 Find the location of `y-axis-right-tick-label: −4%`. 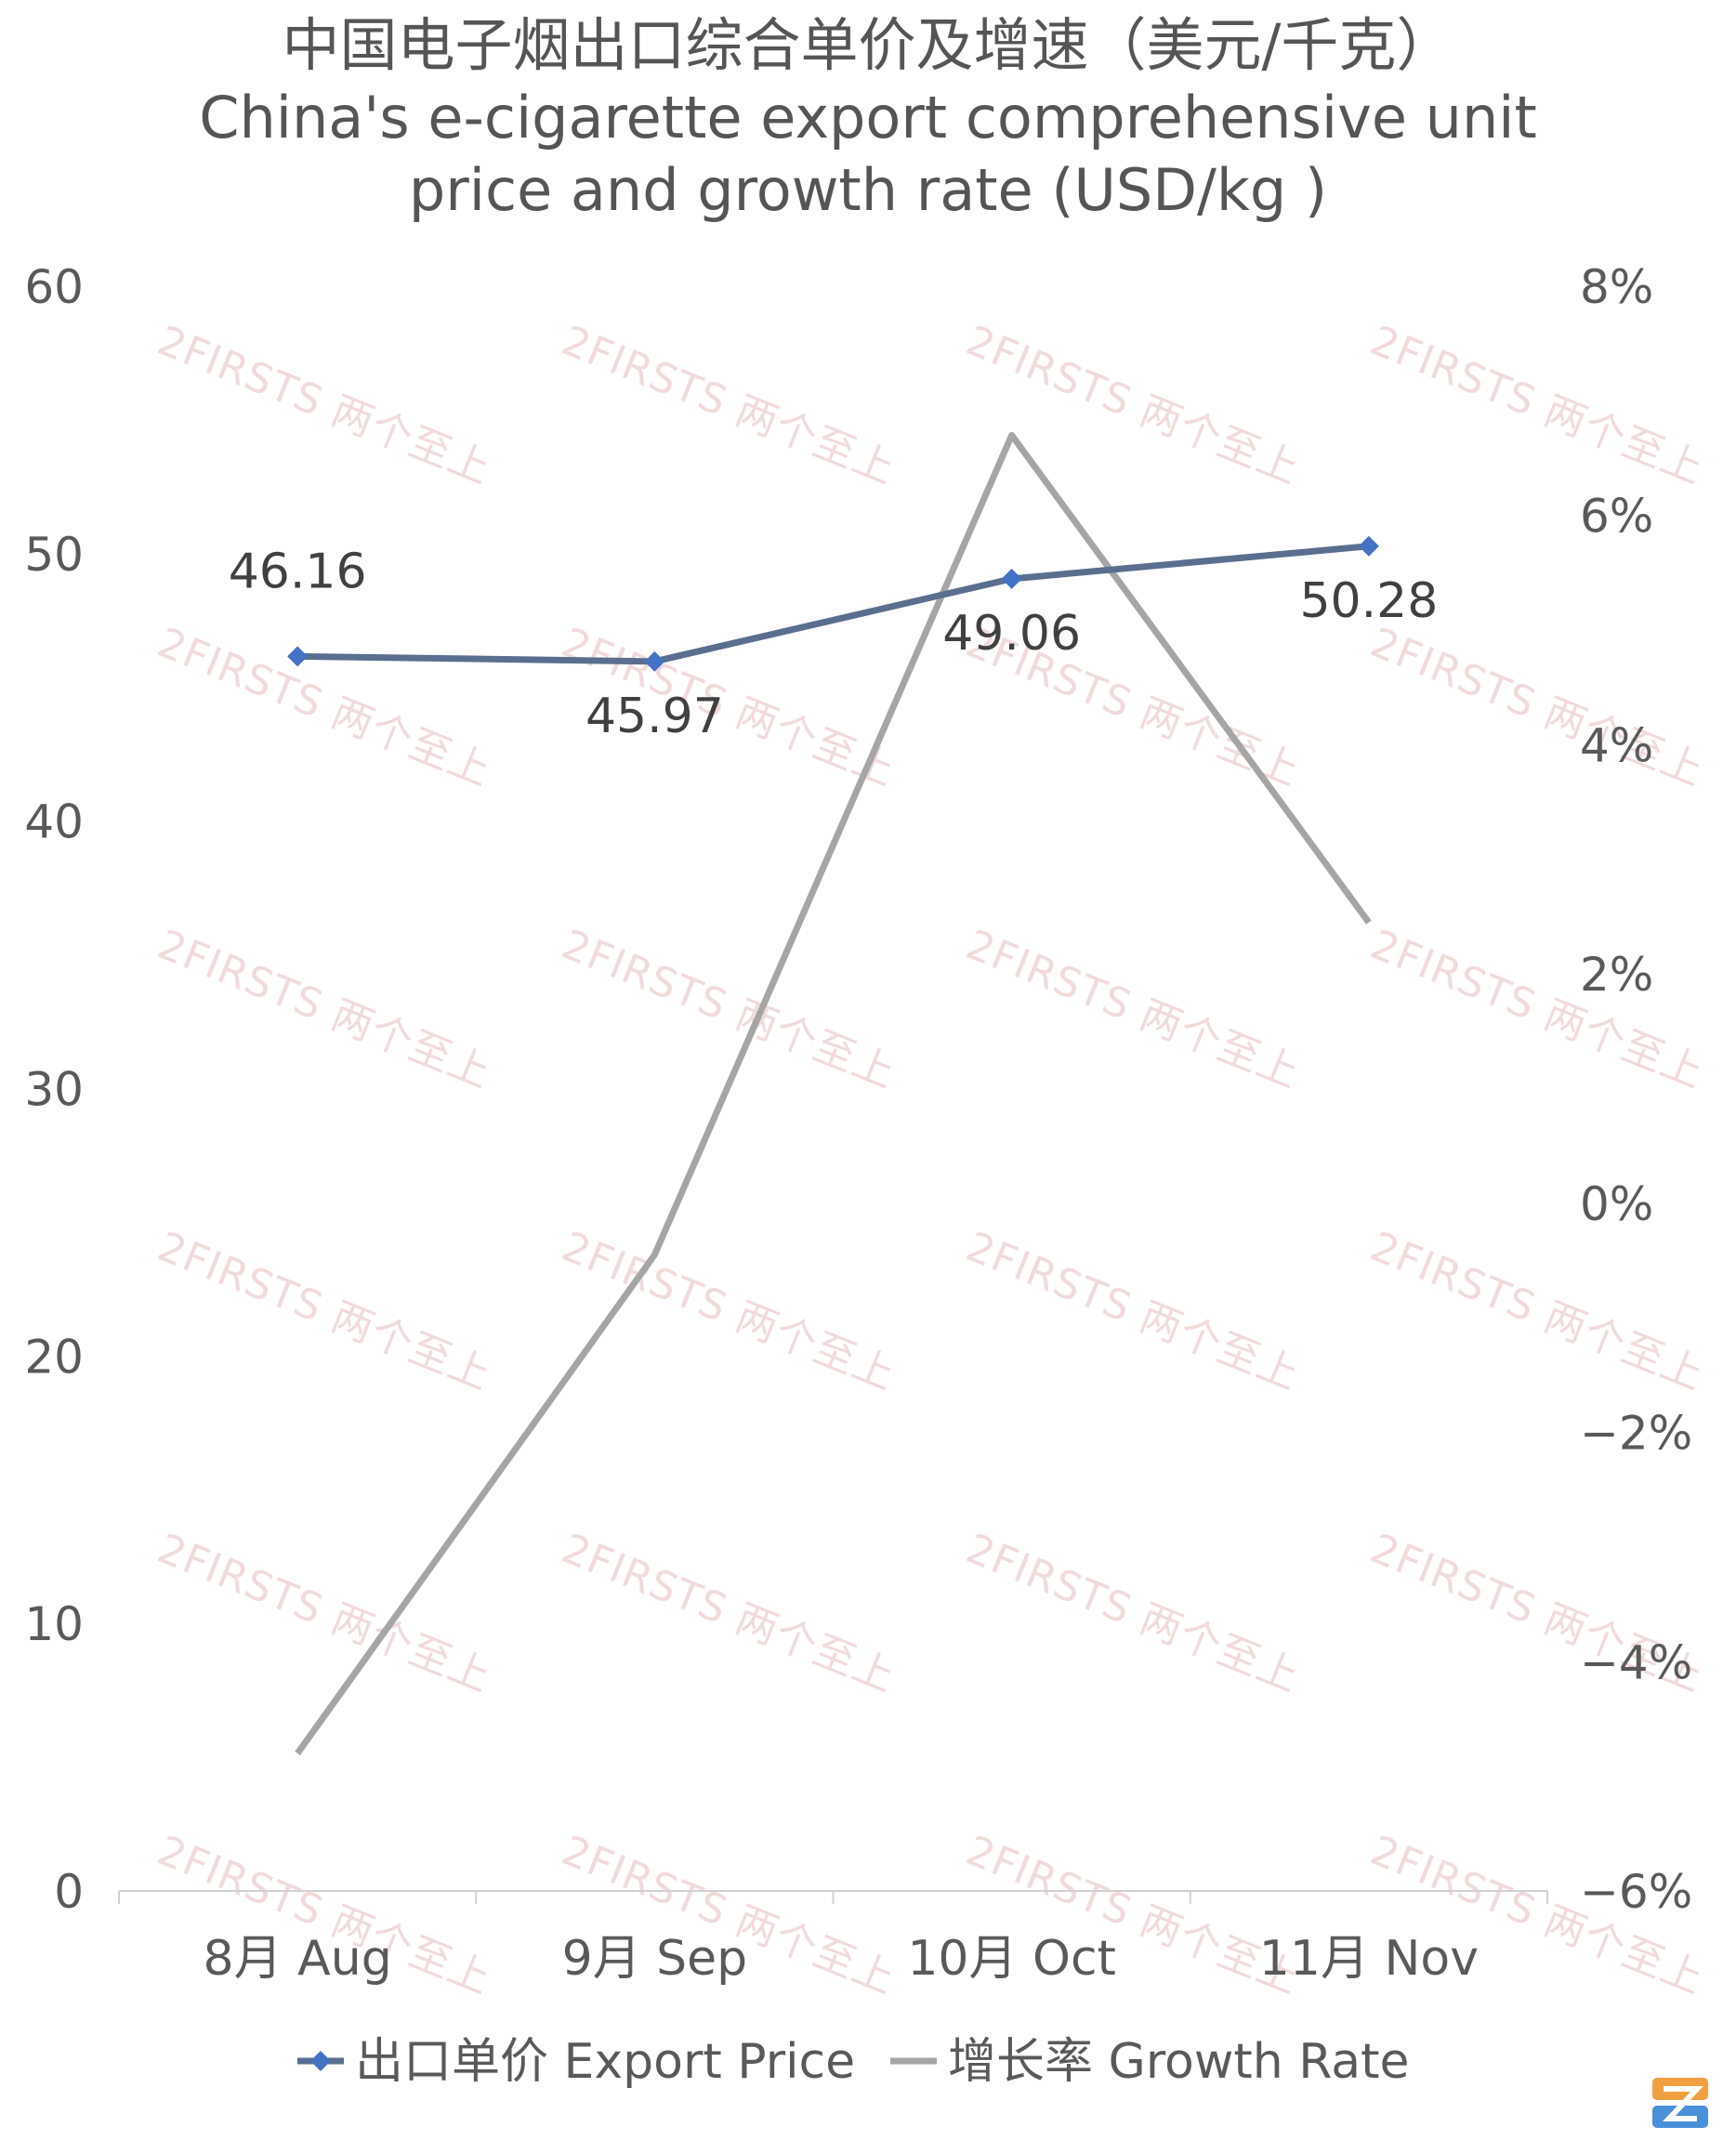

y-axis-right-tick-label: −4% is located at coordinates (1636, 1662).